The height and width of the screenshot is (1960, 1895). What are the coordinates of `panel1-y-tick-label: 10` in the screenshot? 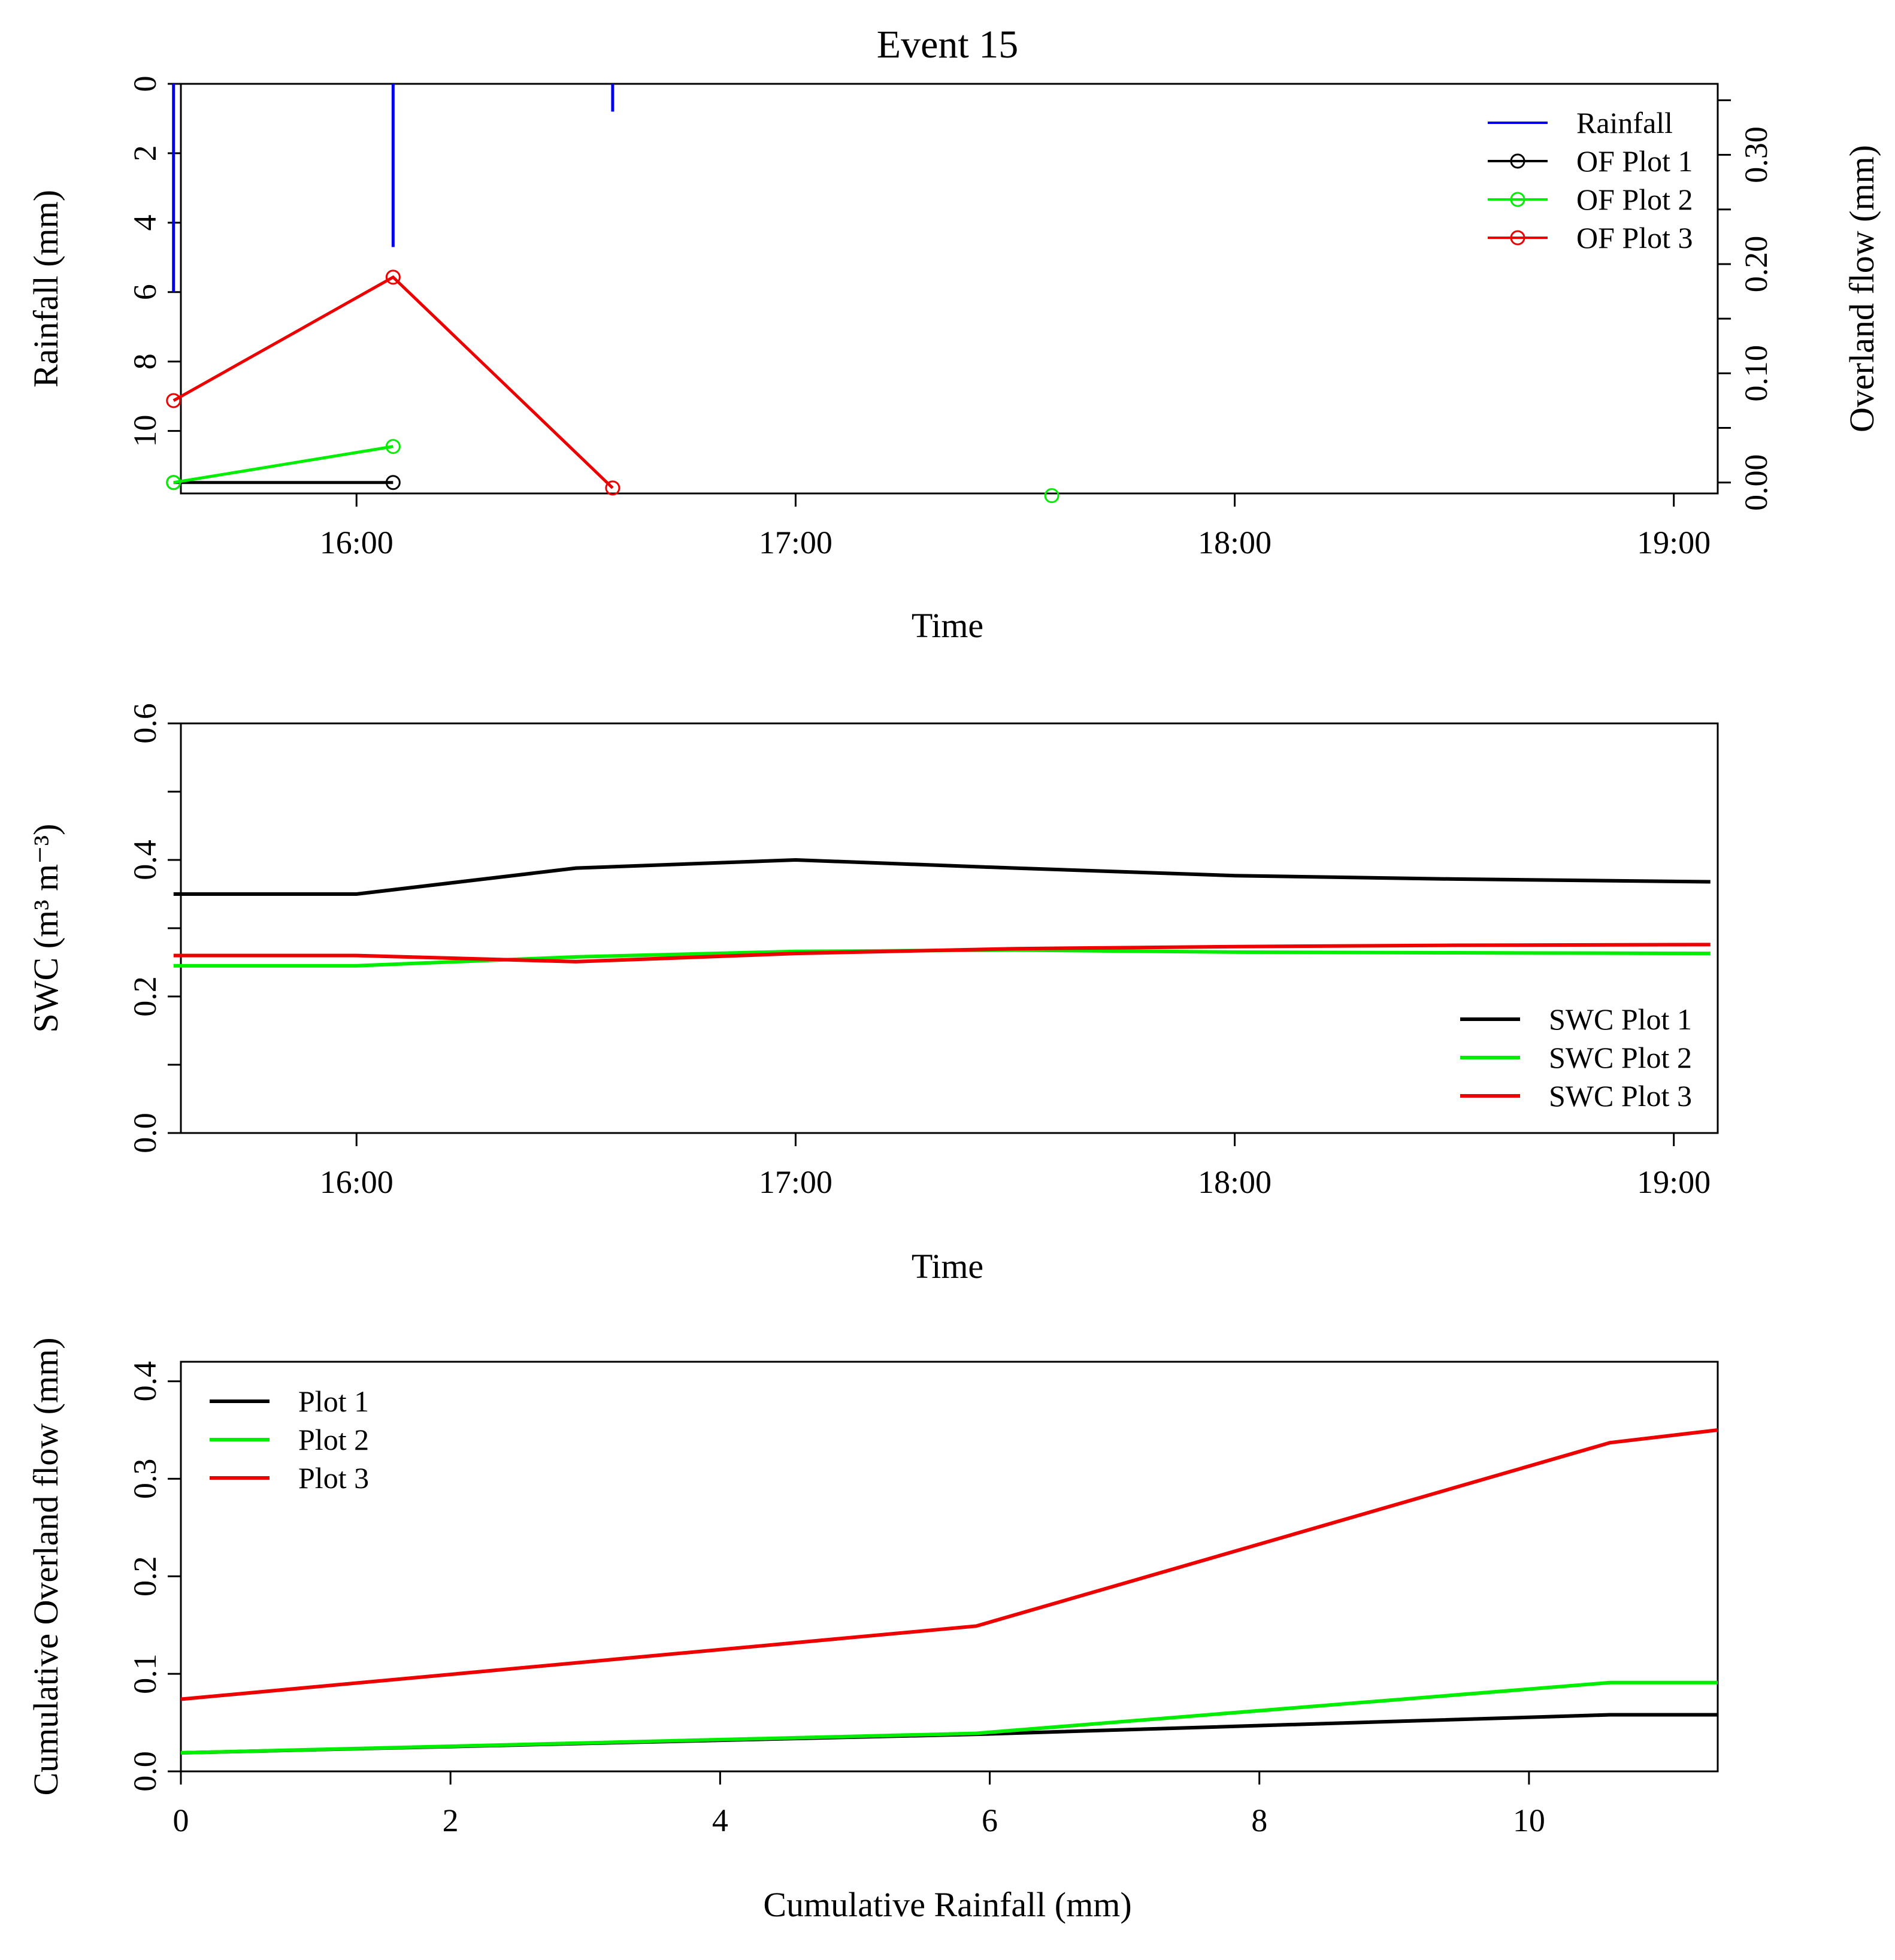 It's located at (145, 431).